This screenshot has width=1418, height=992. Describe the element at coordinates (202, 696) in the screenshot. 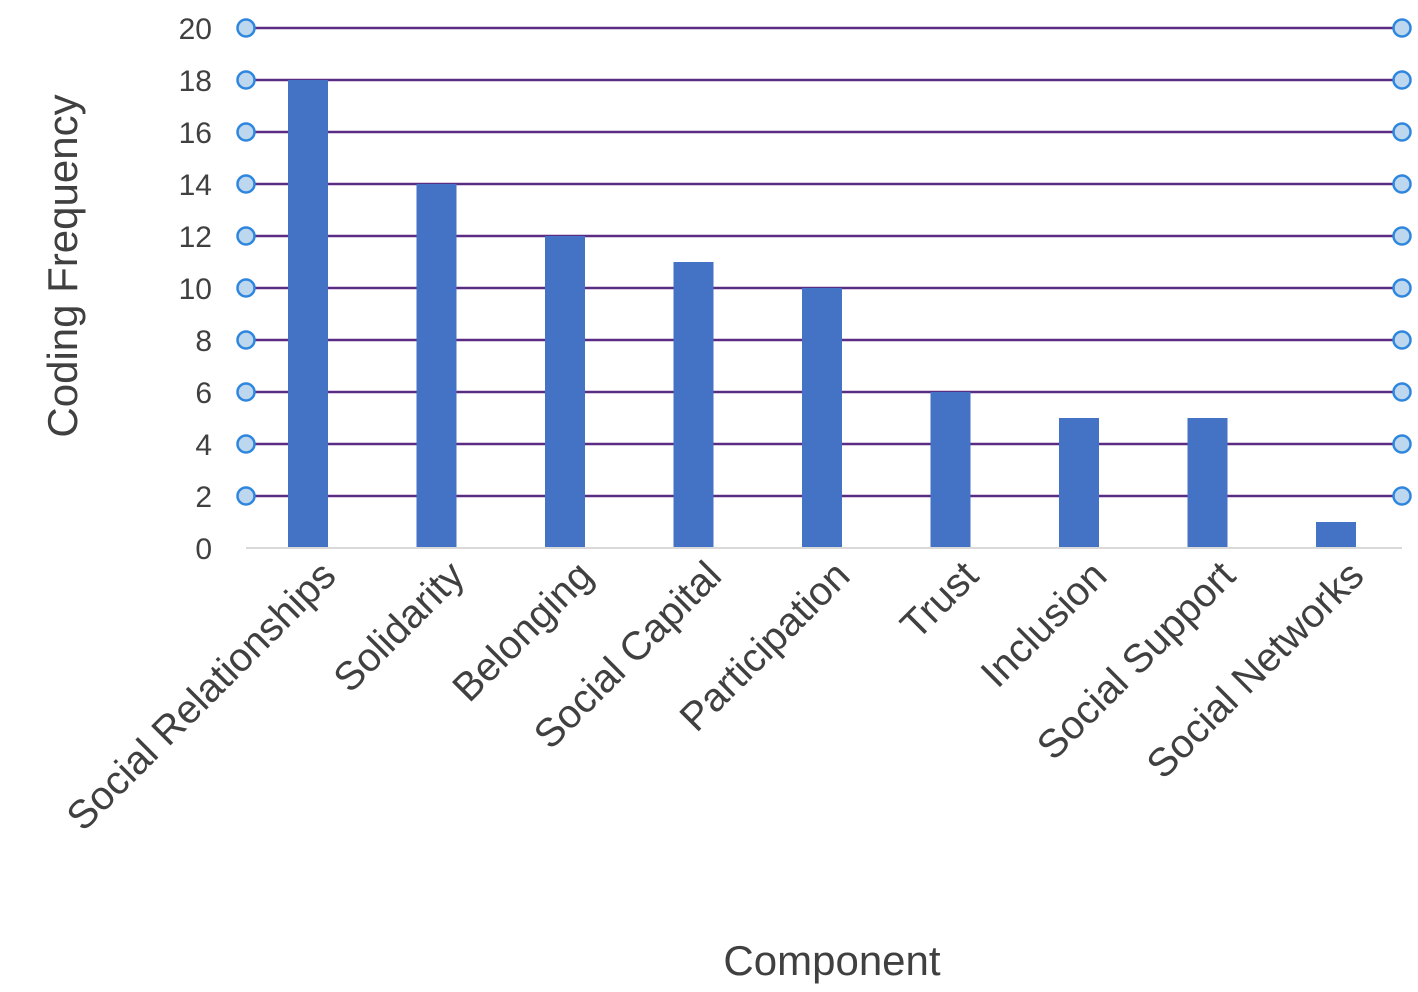

I see `x-category-label: Social Relationships` at that location.